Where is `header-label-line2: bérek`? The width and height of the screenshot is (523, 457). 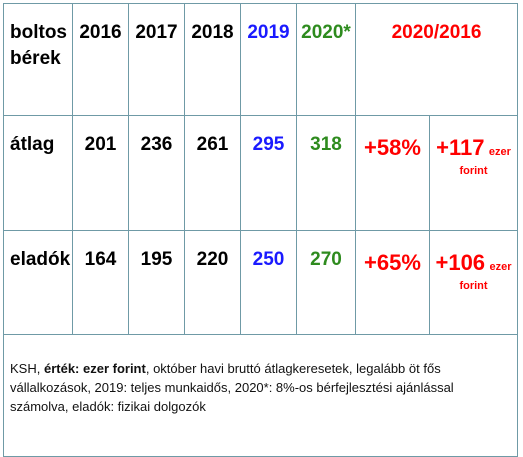 header-label-line2: bérek is located at coordinates (35, 58).